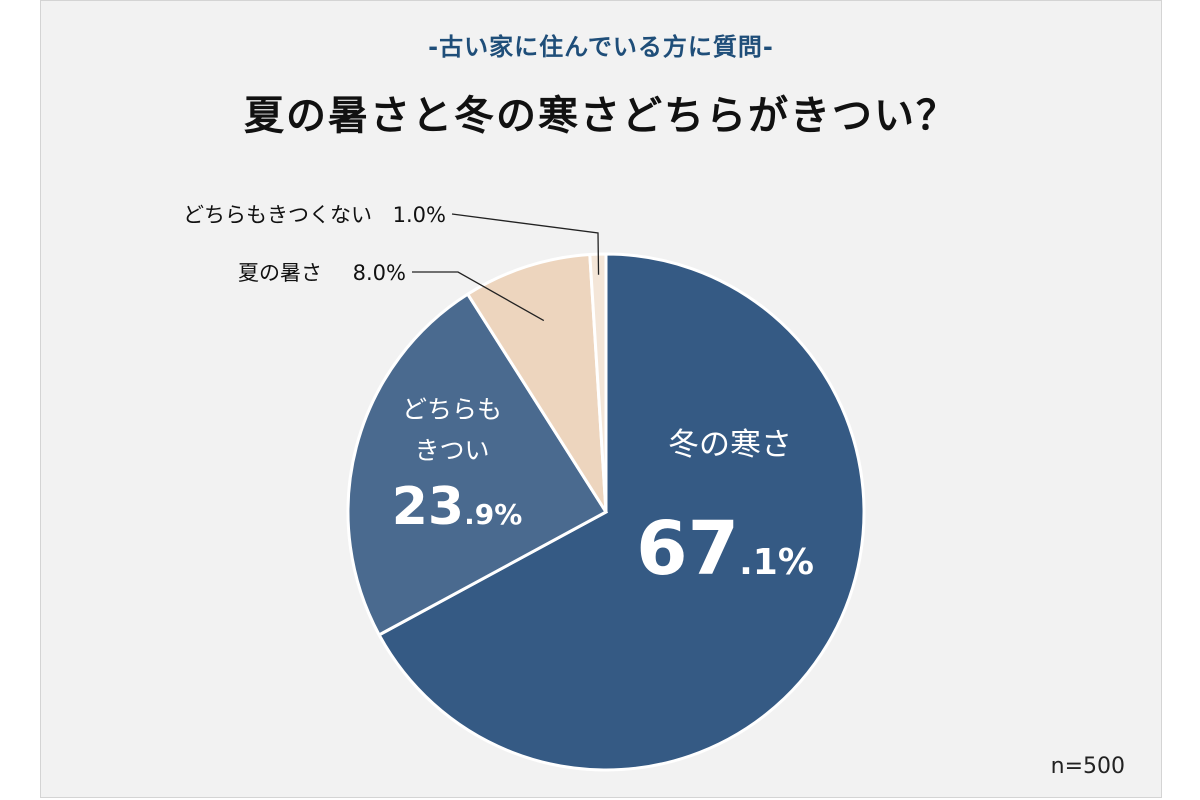  I want to click on both-label-line-1: どちらも, so click(452, 409).